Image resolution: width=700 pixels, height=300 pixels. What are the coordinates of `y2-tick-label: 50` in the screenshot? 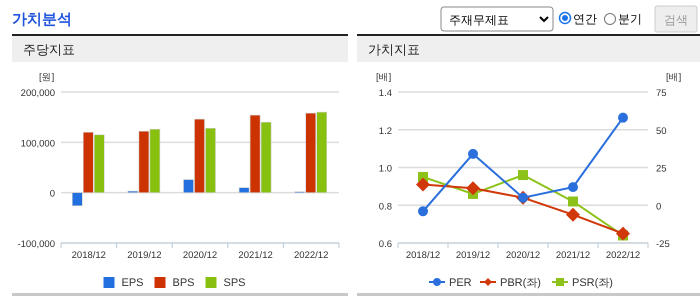 It's located at (661, 131).